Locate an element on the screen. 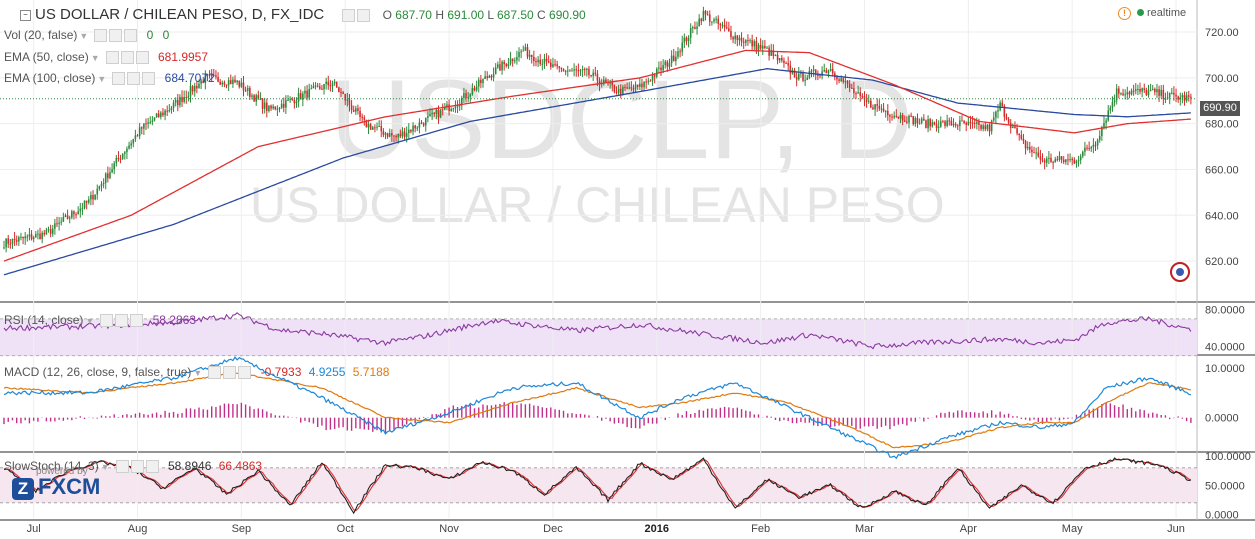  warning-icon: ! is located at coordinates (1124, 13).